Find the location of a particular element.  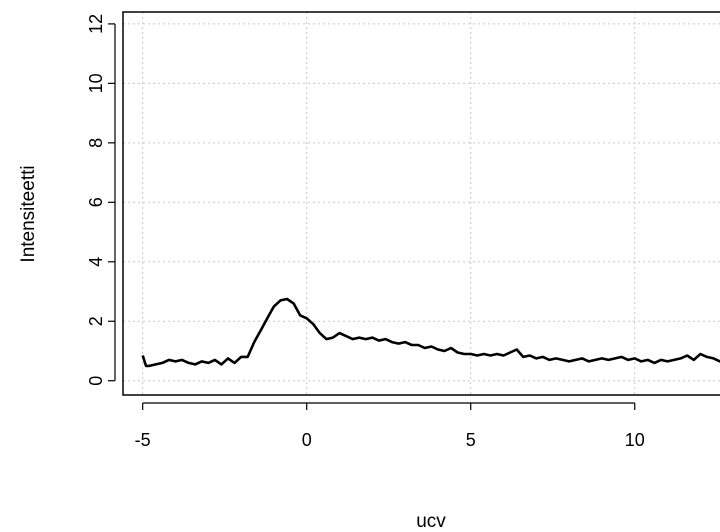

x-tick-label: 0 is located at coordinates (307, 440).